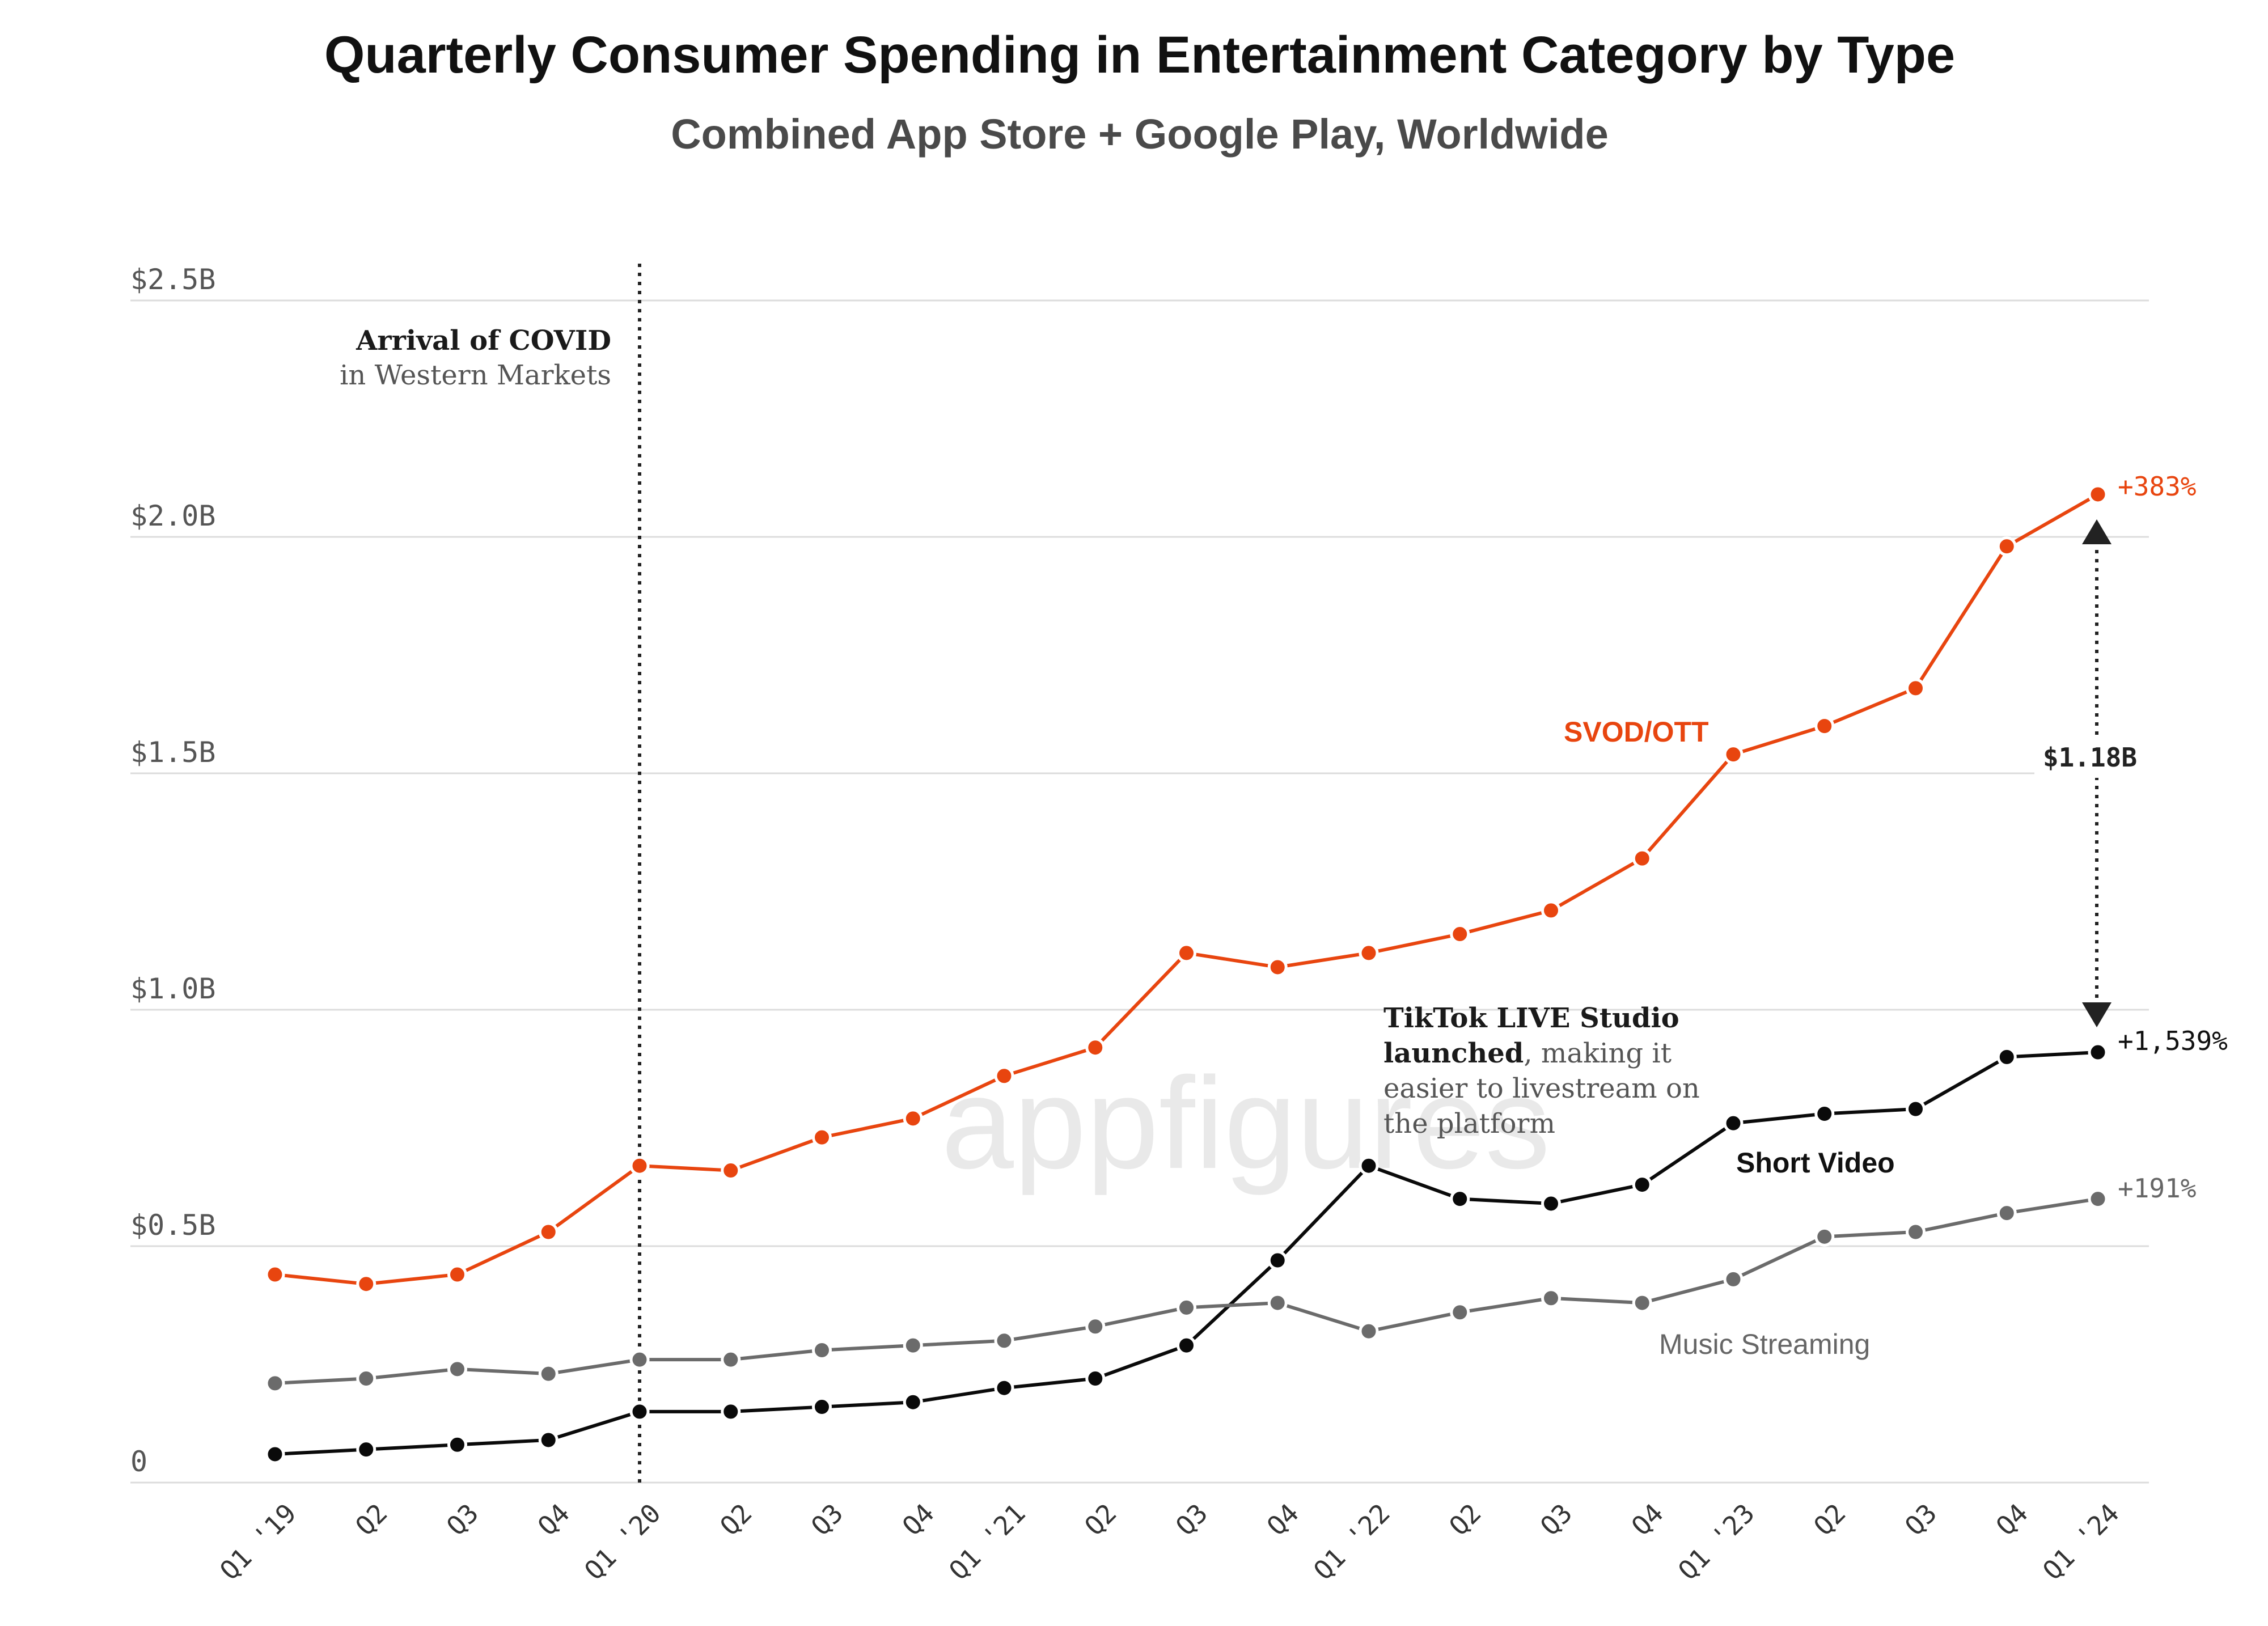  What do you see at coordinates (1716, 1542) in the screenshot?
I see `x-tick-label: Q1 '23` at bounding box center [1716, 1542].